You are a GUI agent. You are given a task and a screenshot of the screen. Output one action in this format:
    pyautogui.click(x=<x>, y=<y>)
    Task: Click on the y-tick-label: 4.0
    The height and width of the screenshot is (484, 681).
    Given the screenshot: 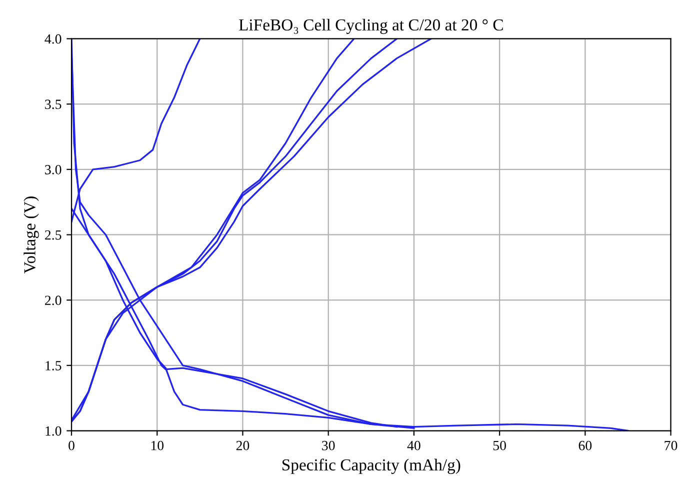 What is the action you would take?
    pyautogui.click(x=53, y=39)
    